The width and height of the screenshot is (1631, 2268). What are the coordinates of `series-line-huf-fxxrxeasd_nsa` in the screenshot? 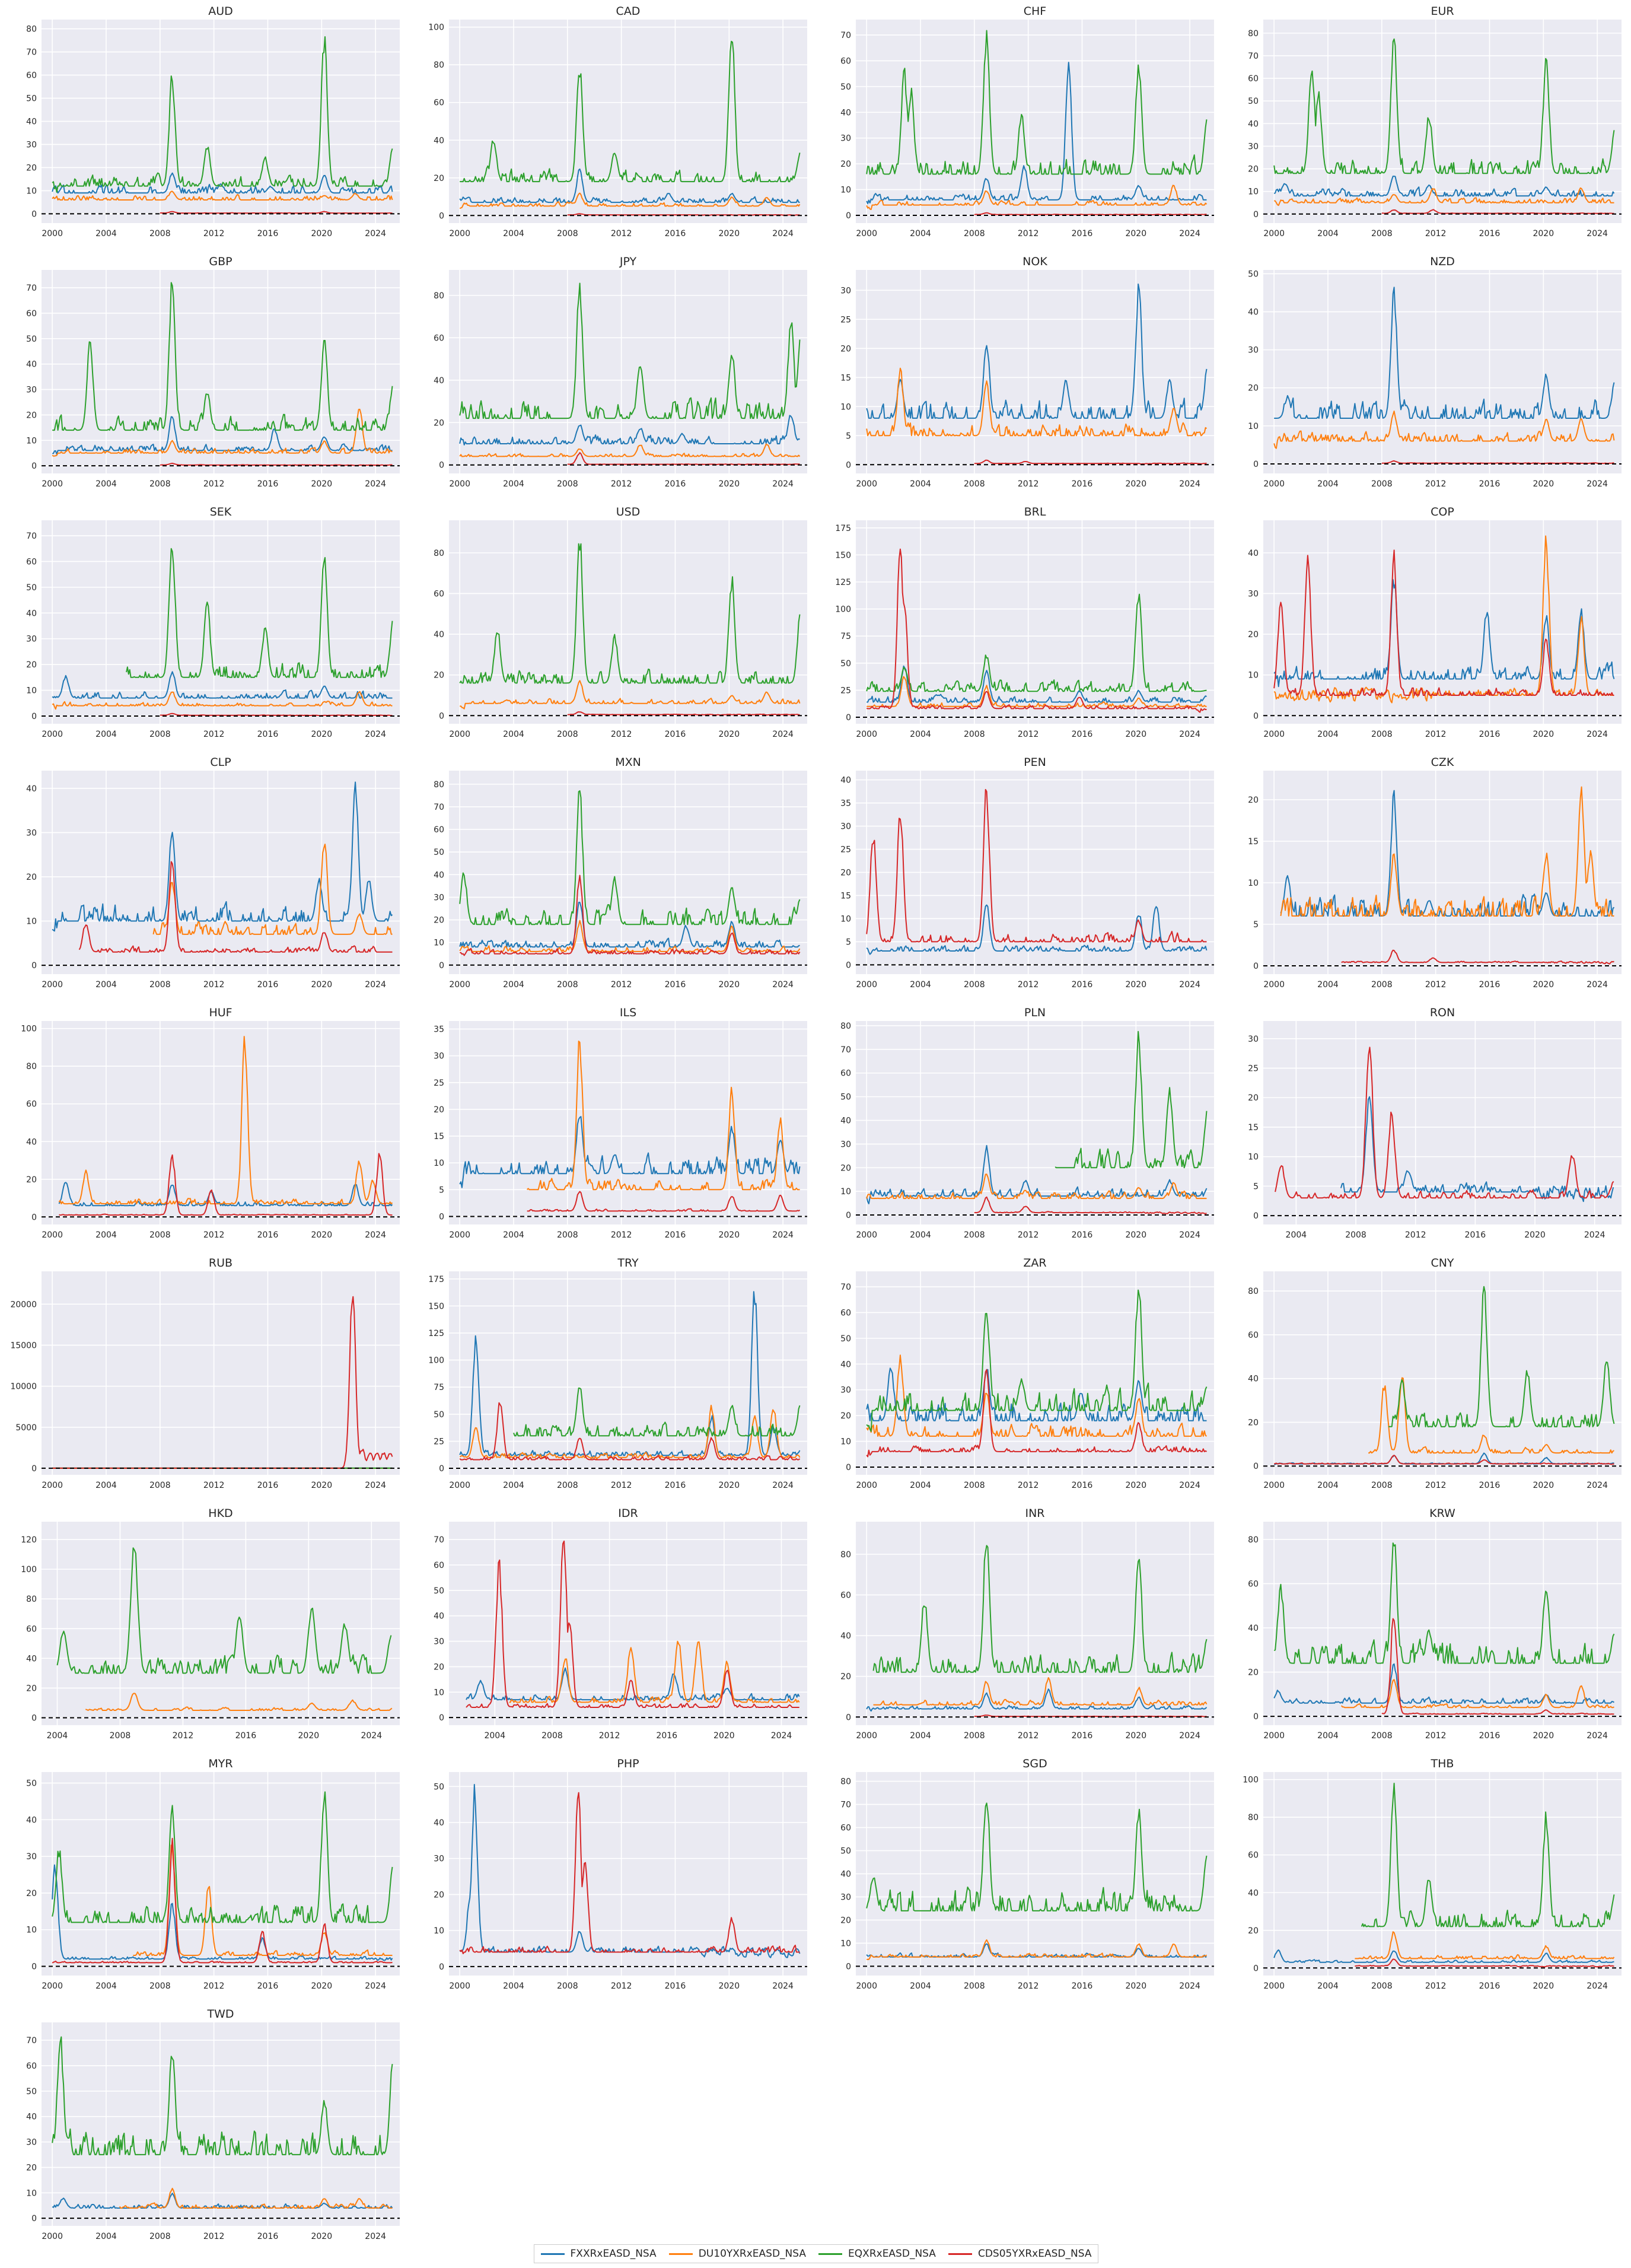 It's located at (225, 1194).